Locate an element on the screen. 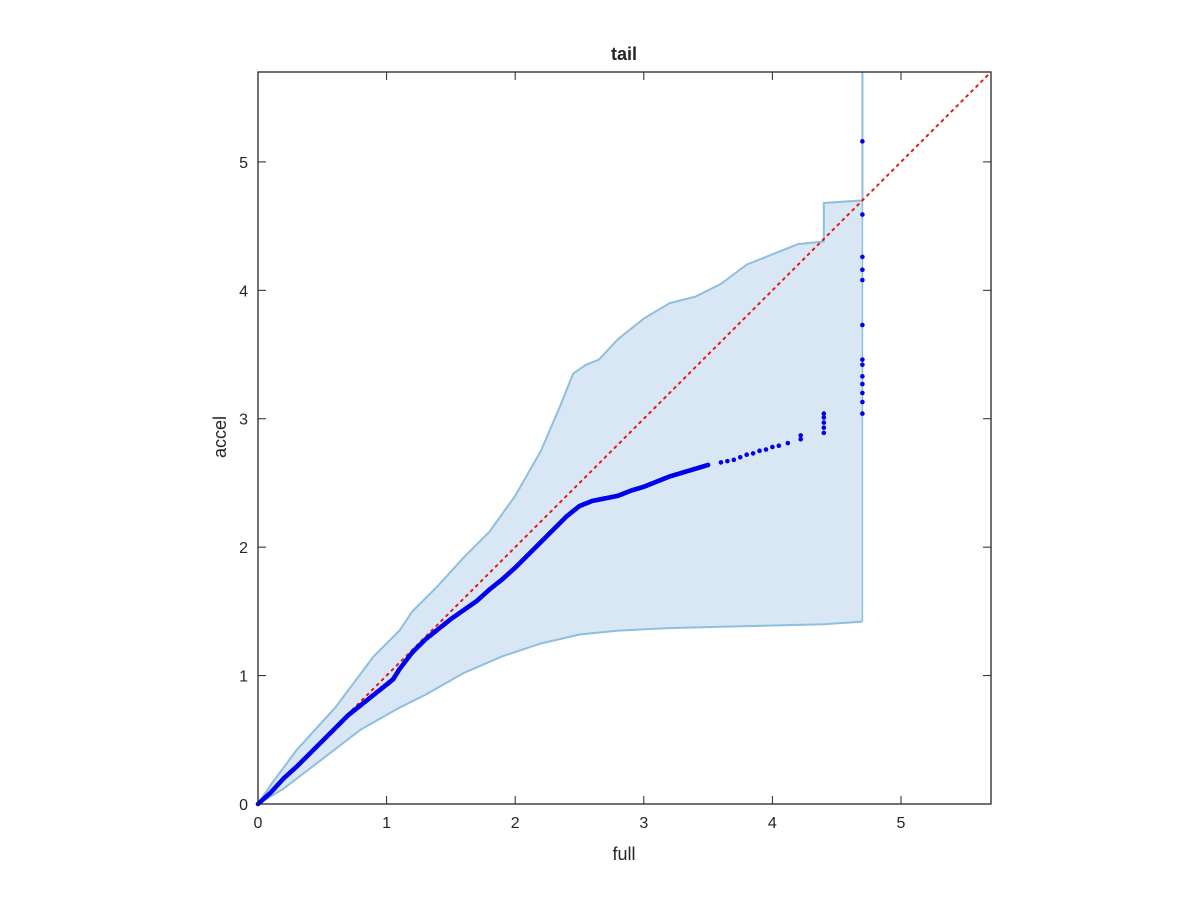 This screenshot has width=1200, height=900. x-tick-label: 3 is located at coordinates (643, 823).